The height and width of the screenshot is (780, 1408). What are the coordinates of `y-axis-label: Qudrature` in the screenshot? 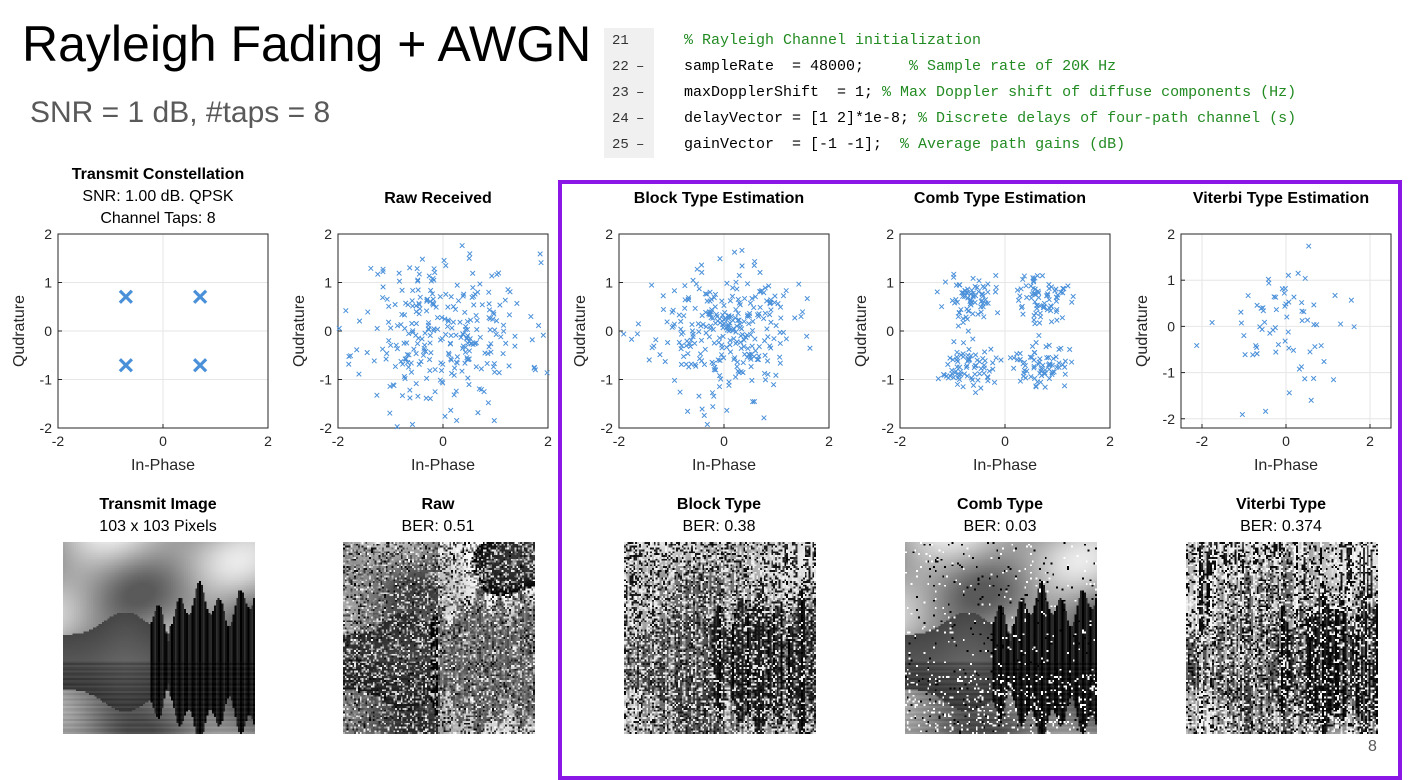 It's located at (580, 331).